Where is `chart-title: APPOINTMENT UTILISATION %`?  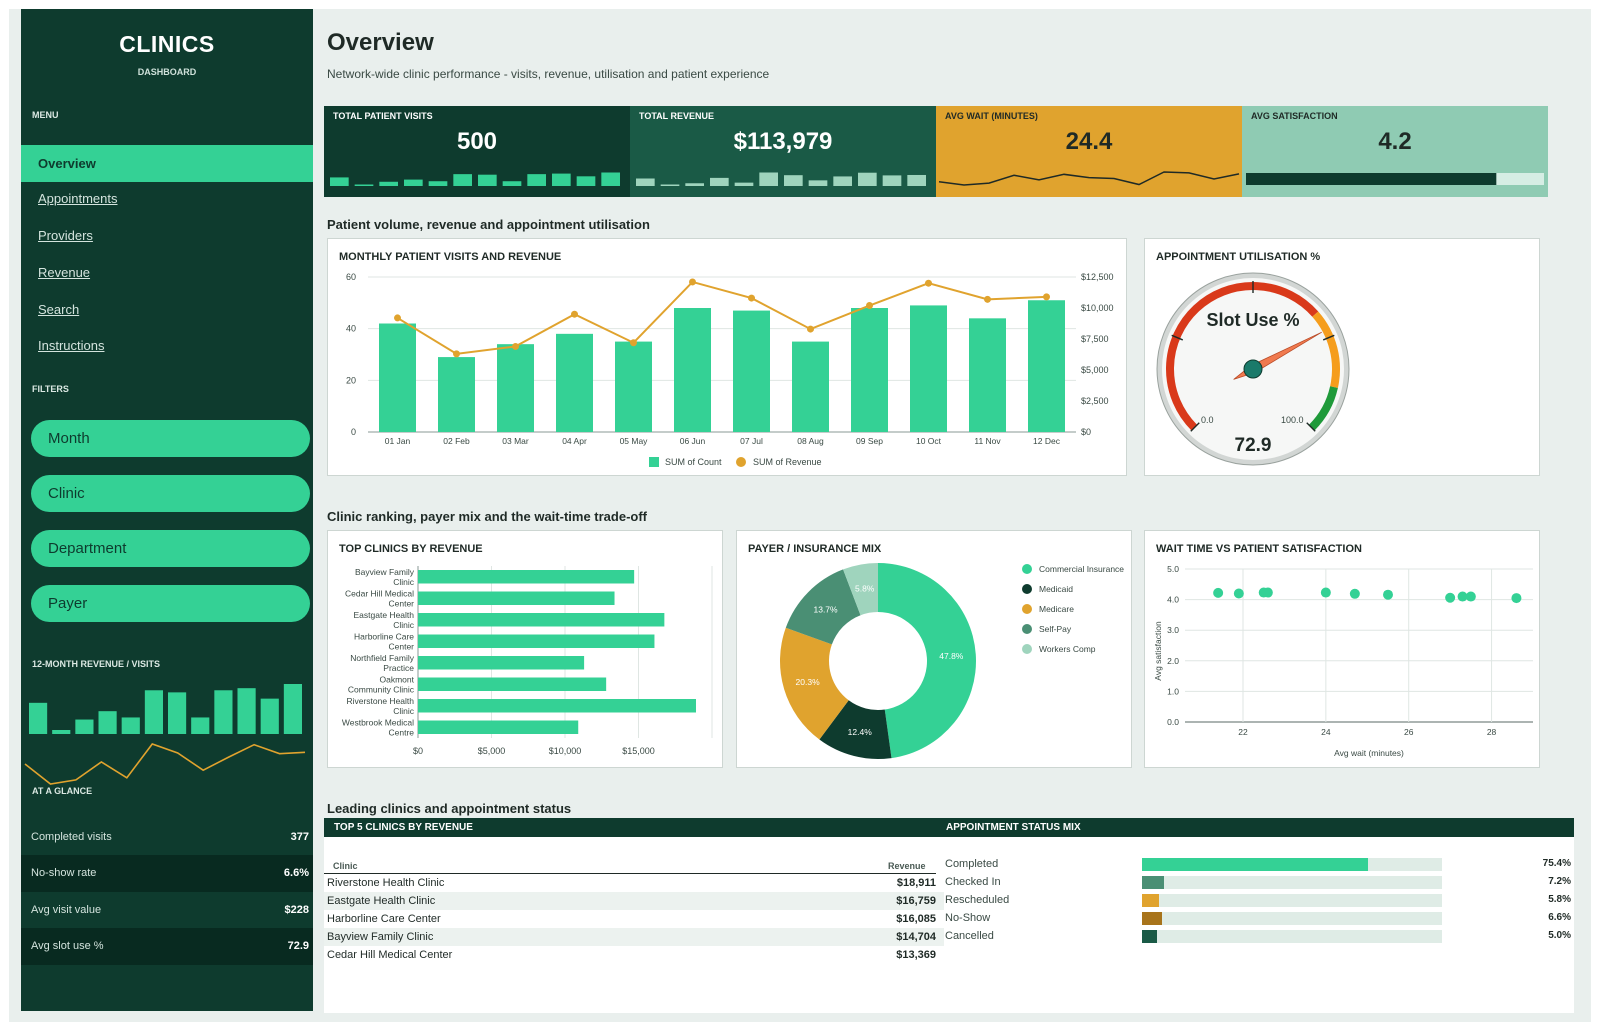
chart-title: APPOINTMENT UTILISATION % is located at coordinates (1238, 257).